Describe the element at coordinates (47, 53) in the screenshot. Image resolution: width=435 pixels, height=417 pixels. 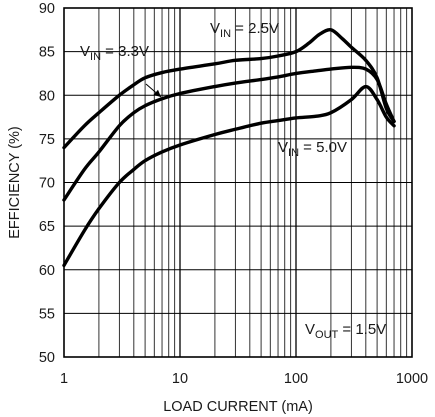
I see `y-tick-label: 85` at that location.